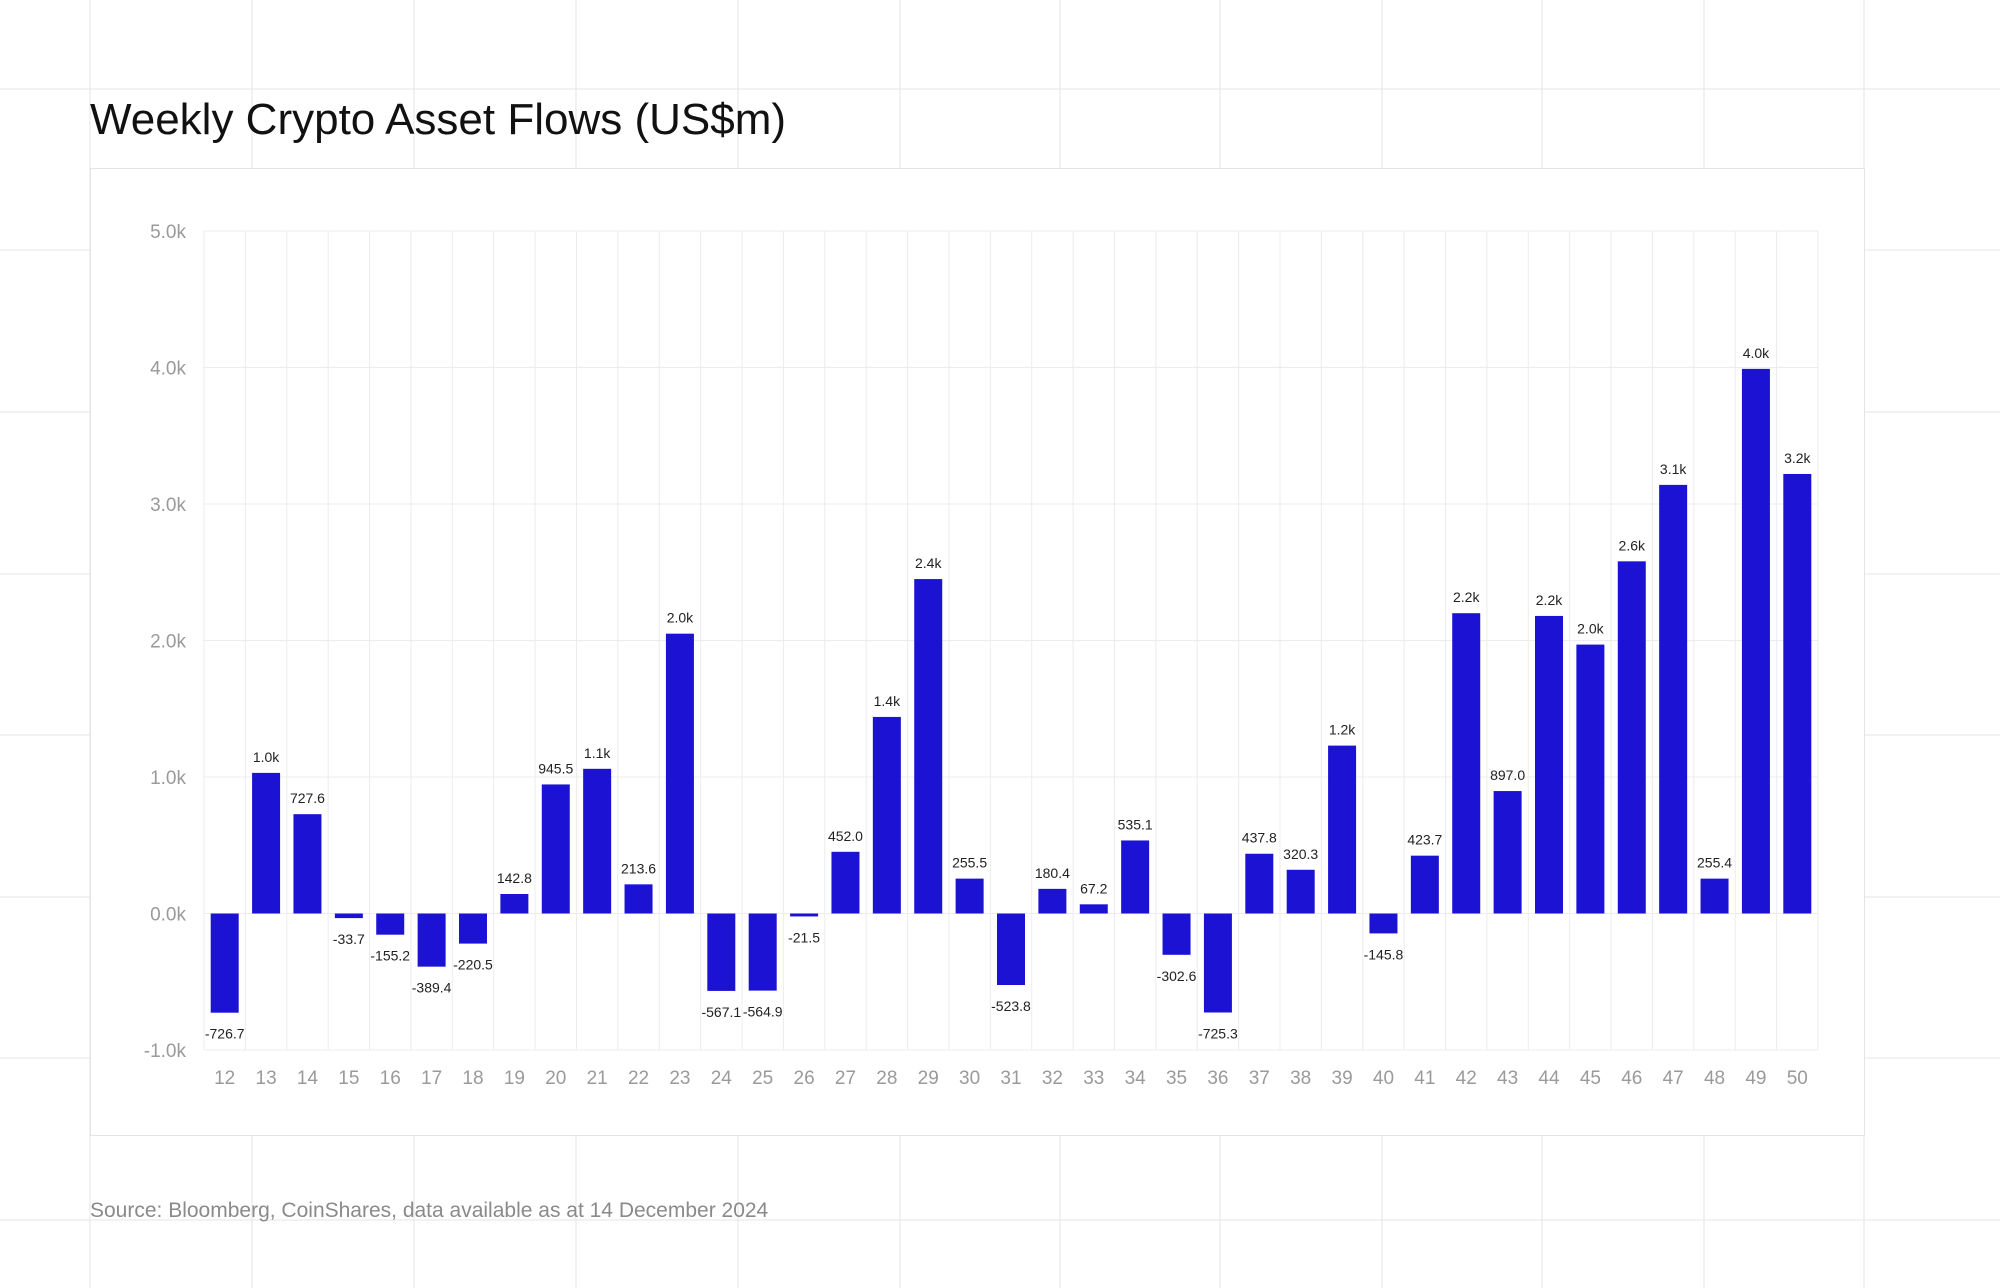 This screenshot has width=2000, height=1288. Describe the element at coordinates (472, 1078) in the screenshot. I see `x-tick-label: 18` at that location.